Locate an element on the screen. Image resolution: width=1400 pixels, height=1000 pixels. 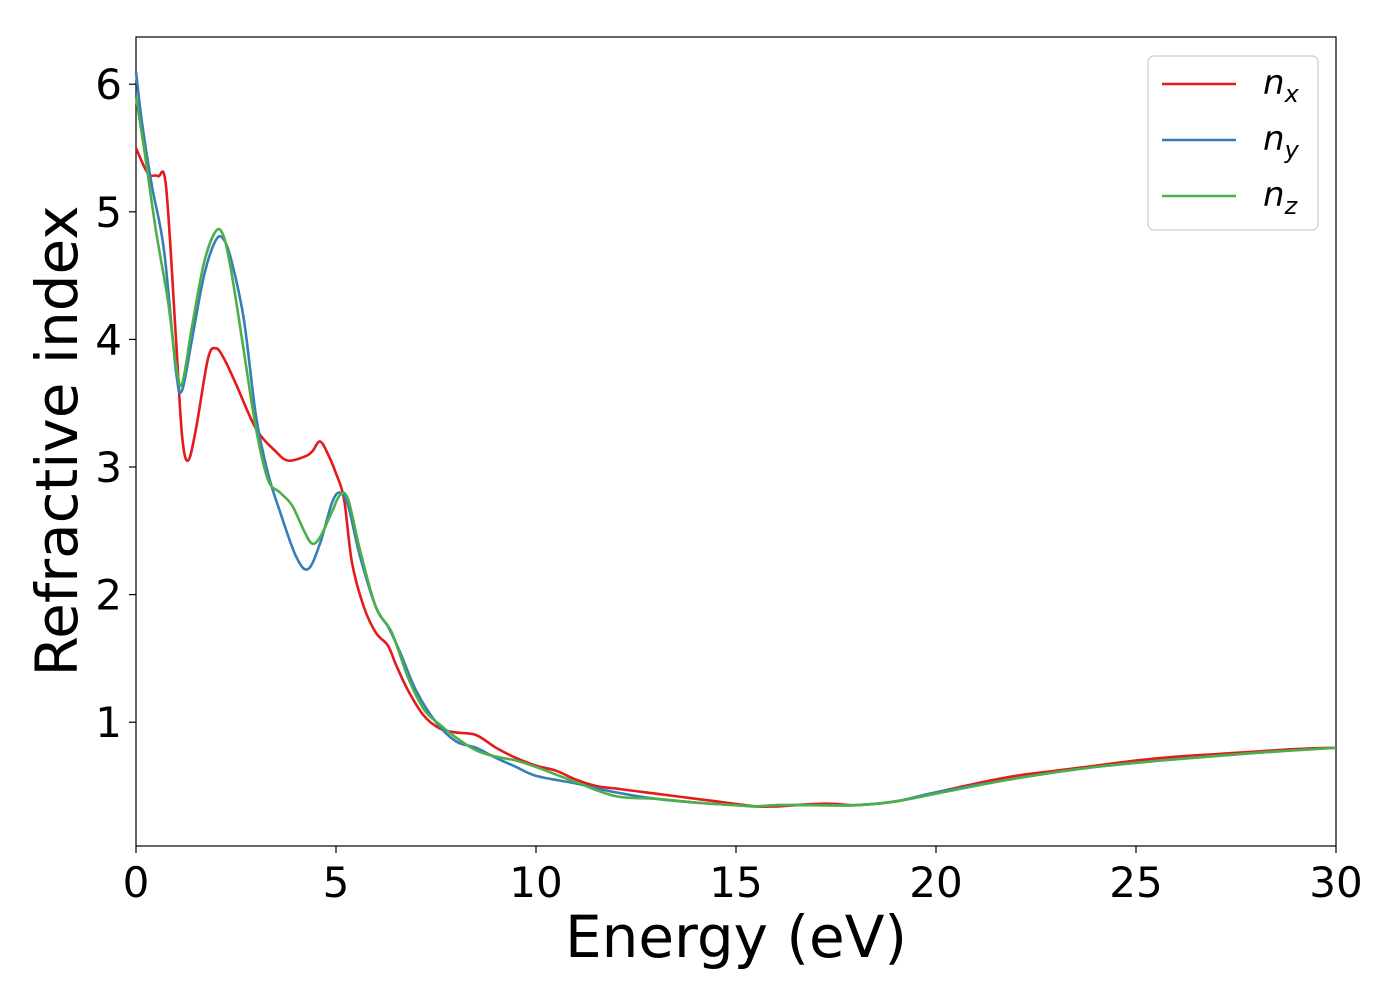
legend-label-nz: nz is located at coordinates (1281, 197).